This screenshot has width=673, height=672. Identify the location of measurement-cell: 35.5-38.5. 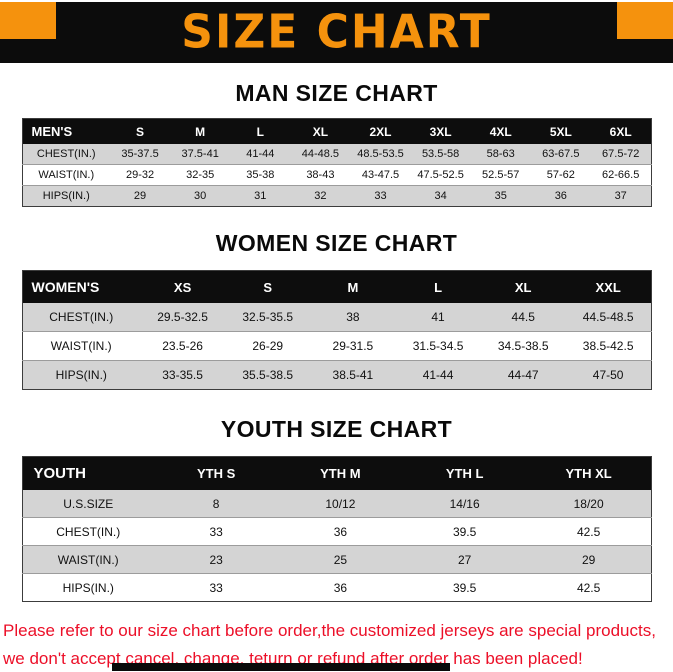
(268, 375).